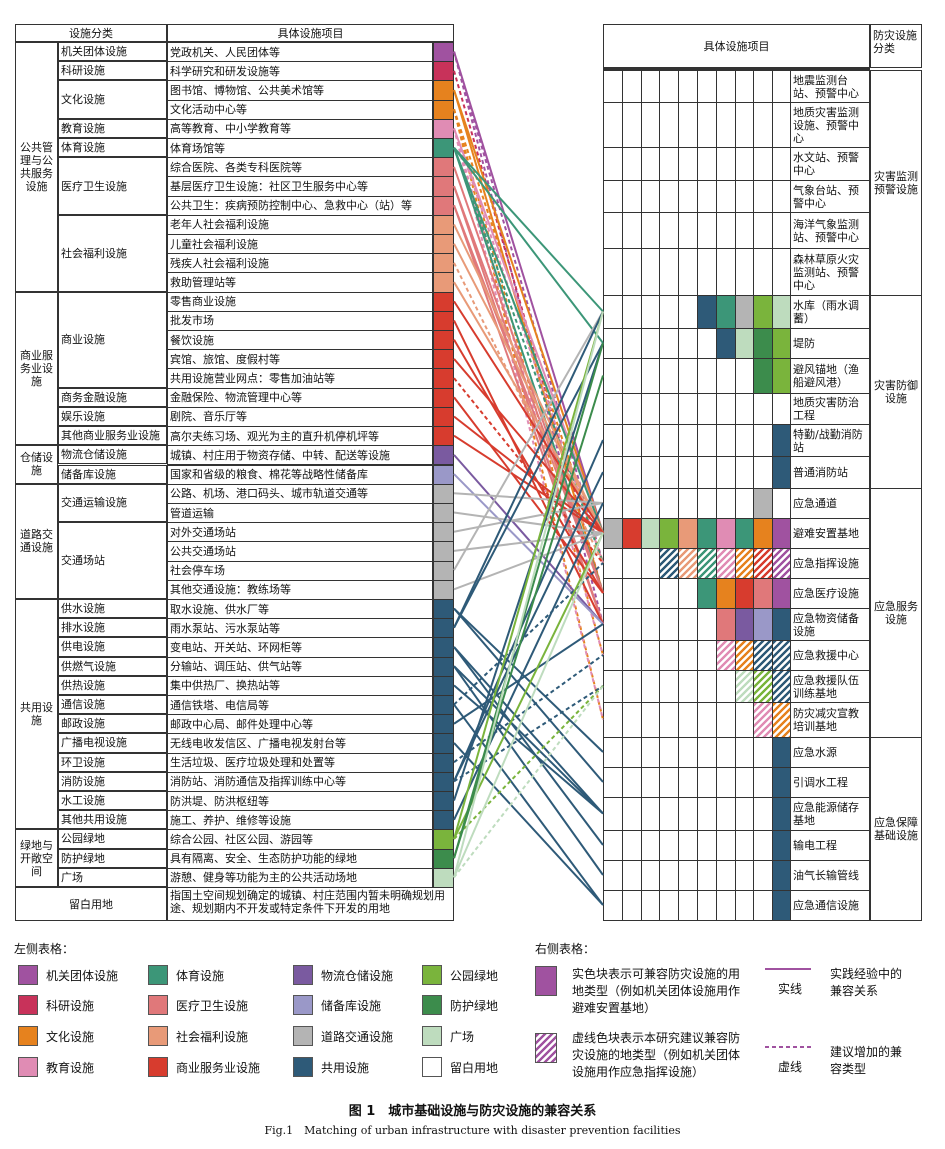  I want to click on major-category-text: 商业服务业设施, so click(36, 368).